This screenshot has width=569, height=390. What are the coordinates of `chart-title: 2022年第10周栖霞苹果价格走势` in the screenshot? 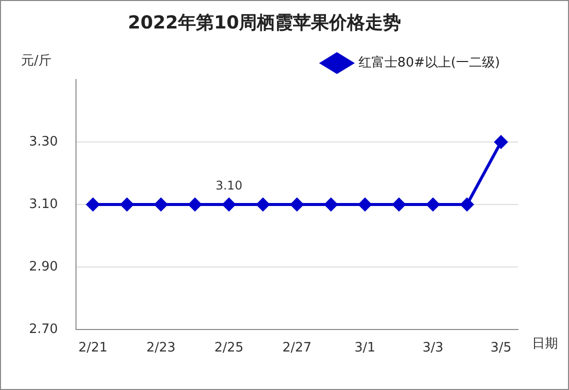 It's located at (265, 23).